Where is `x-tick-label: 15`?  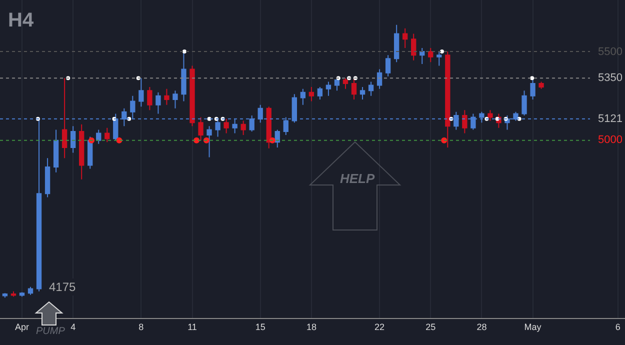
x-tick-label: 15 is located at coordinates (260, 327).